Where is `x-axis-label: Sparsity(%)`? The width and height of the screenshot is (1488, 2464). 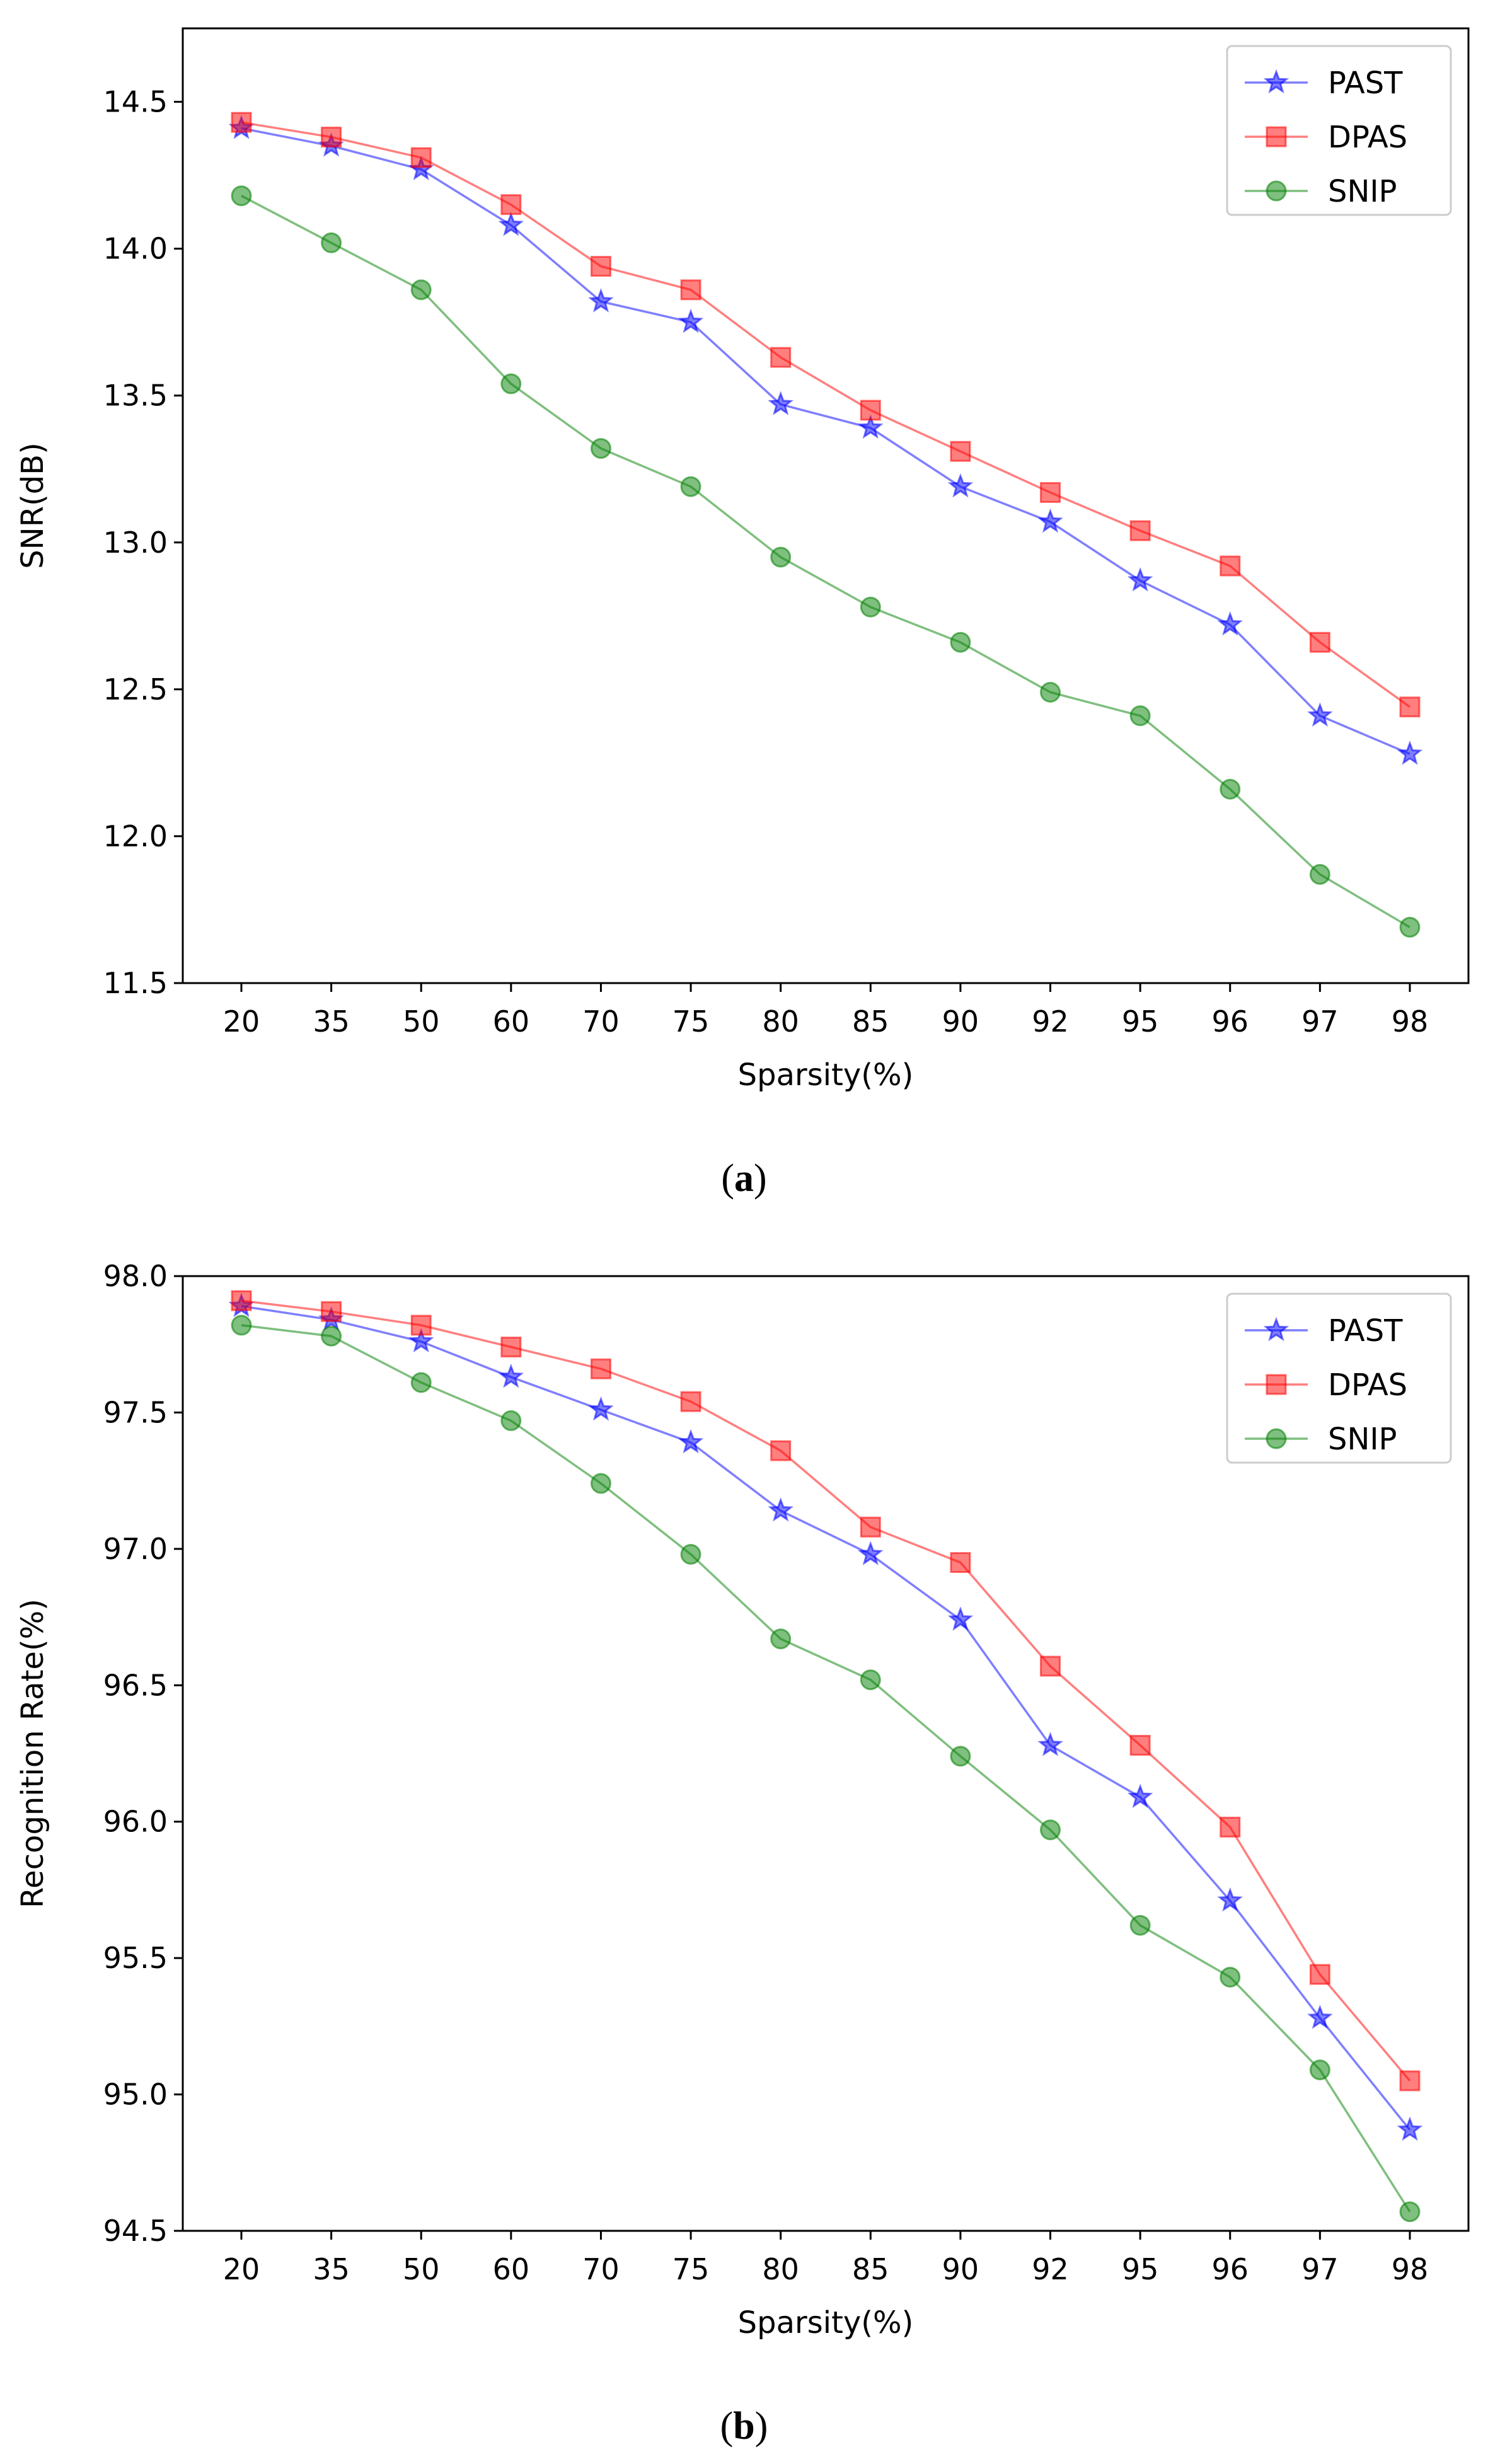
x-axis-label: Sparsity(%) is located at coordinates (826, 1075).